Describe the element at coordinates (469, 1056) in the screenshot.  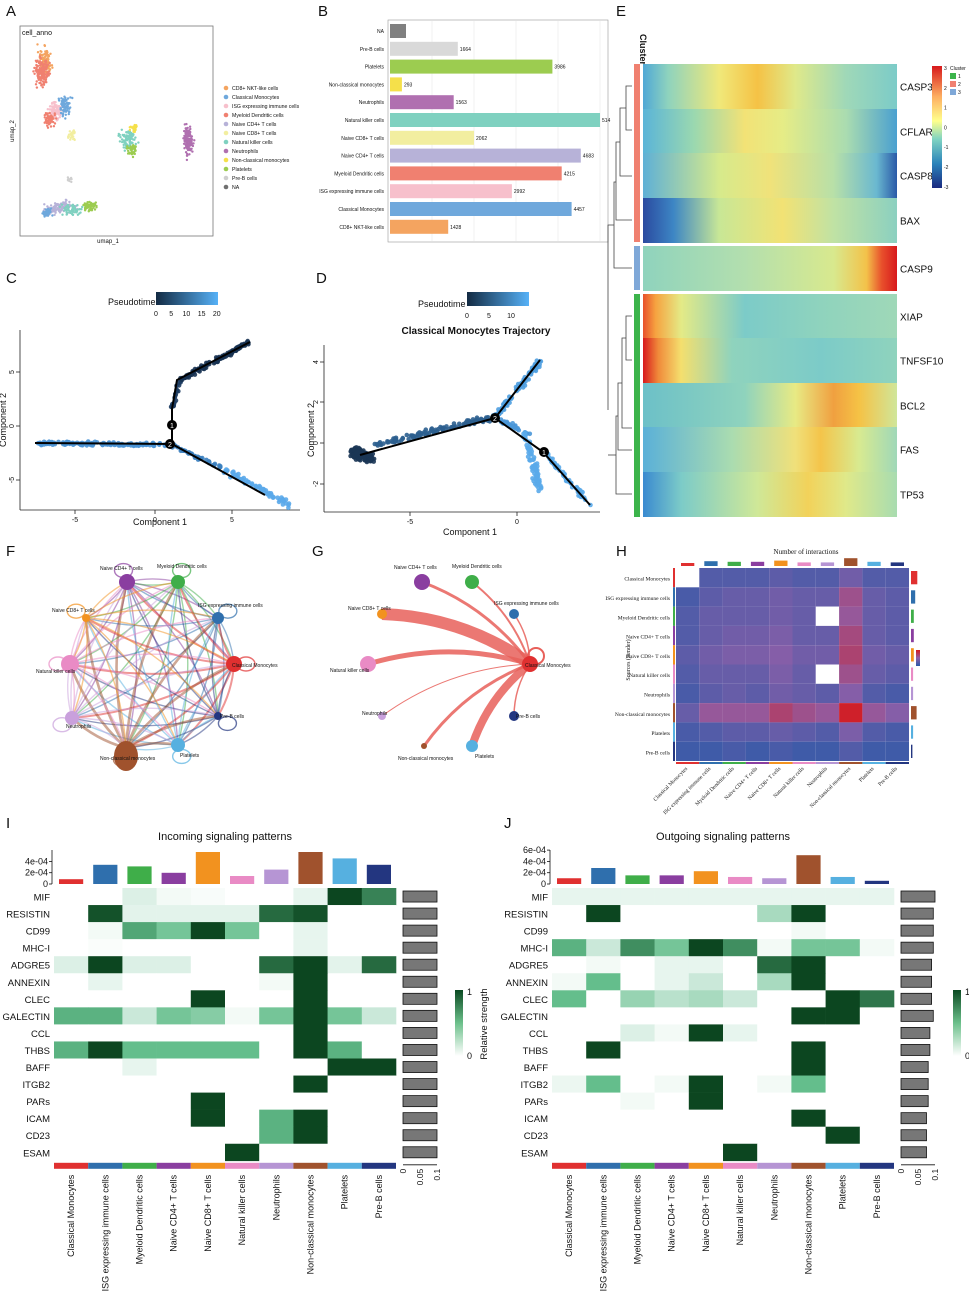
I see `legend-tick: 0` at that location.